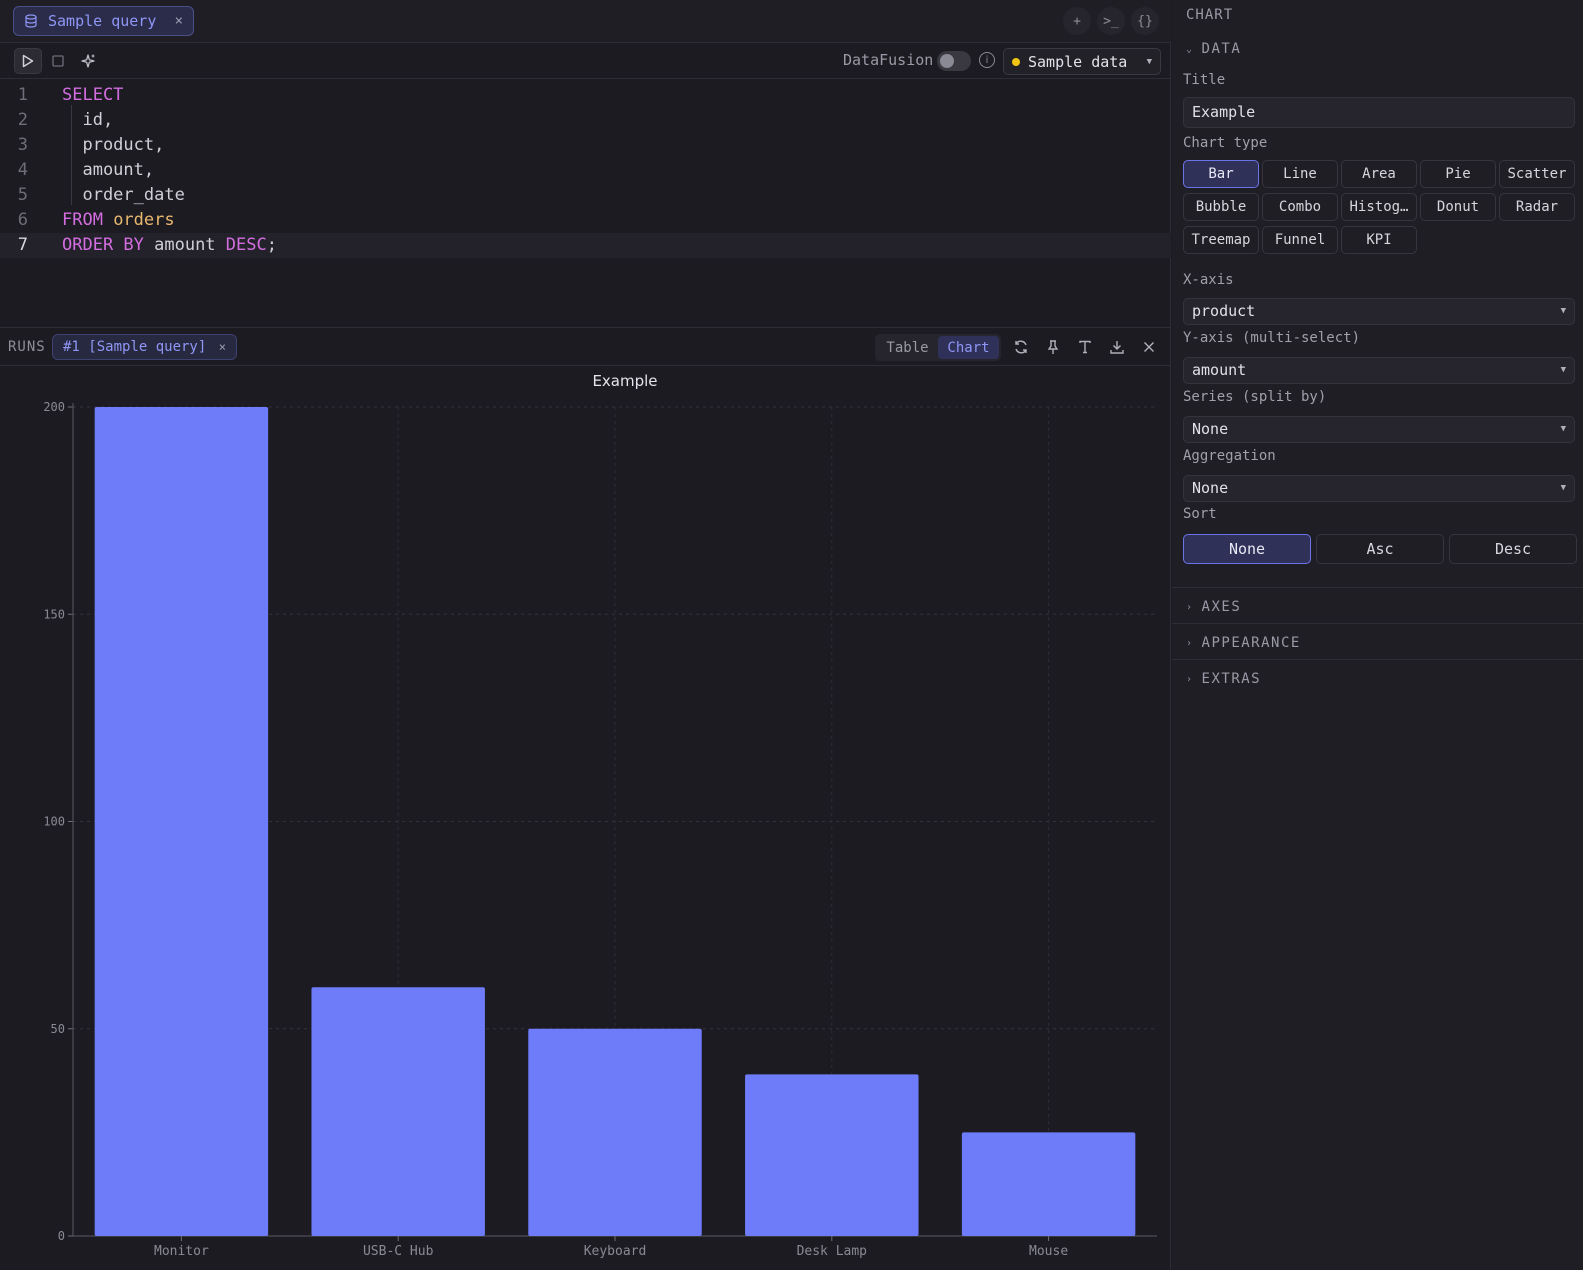  Describe the element at coordinates (1379, 429) in the screenshot. I see `series-select: None ▼` at that location.